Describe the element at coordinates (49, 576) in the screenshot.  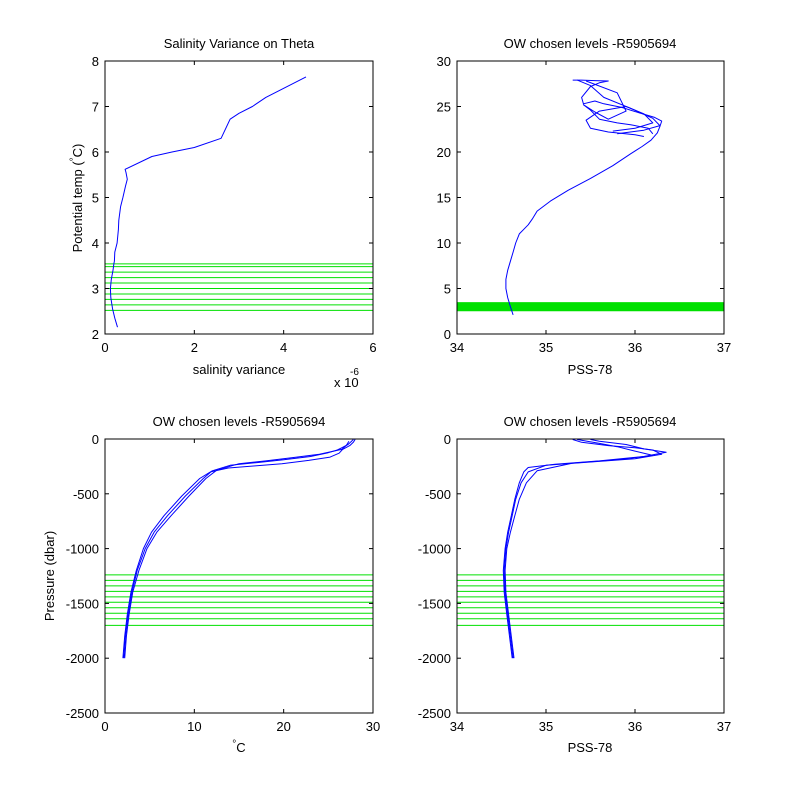
I see `y-axis-label: Pressure (dbar)` at that location.